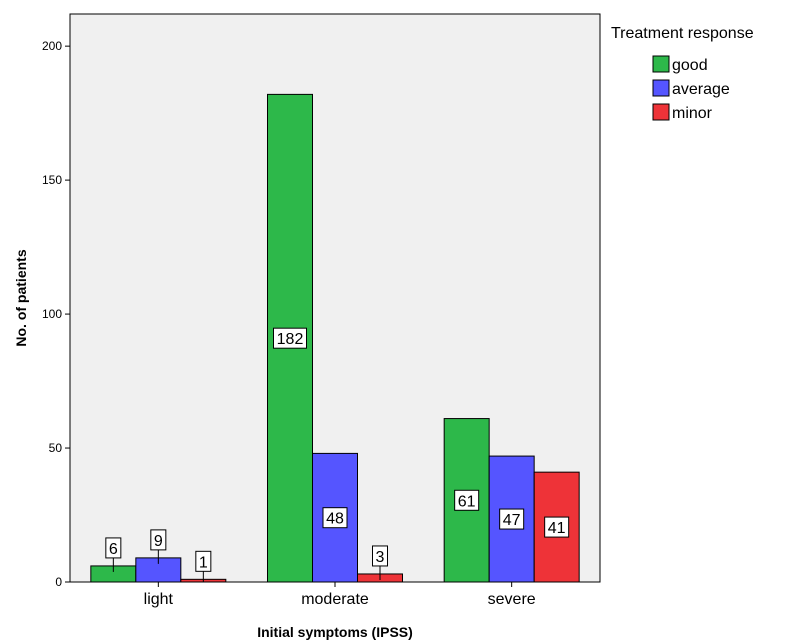 The width and height of the screenshot is (787, 644). What do you see at coordinates (690, 65) in the screenshot?
I see `legend-label-good: good` at bounding box center [690, 65].